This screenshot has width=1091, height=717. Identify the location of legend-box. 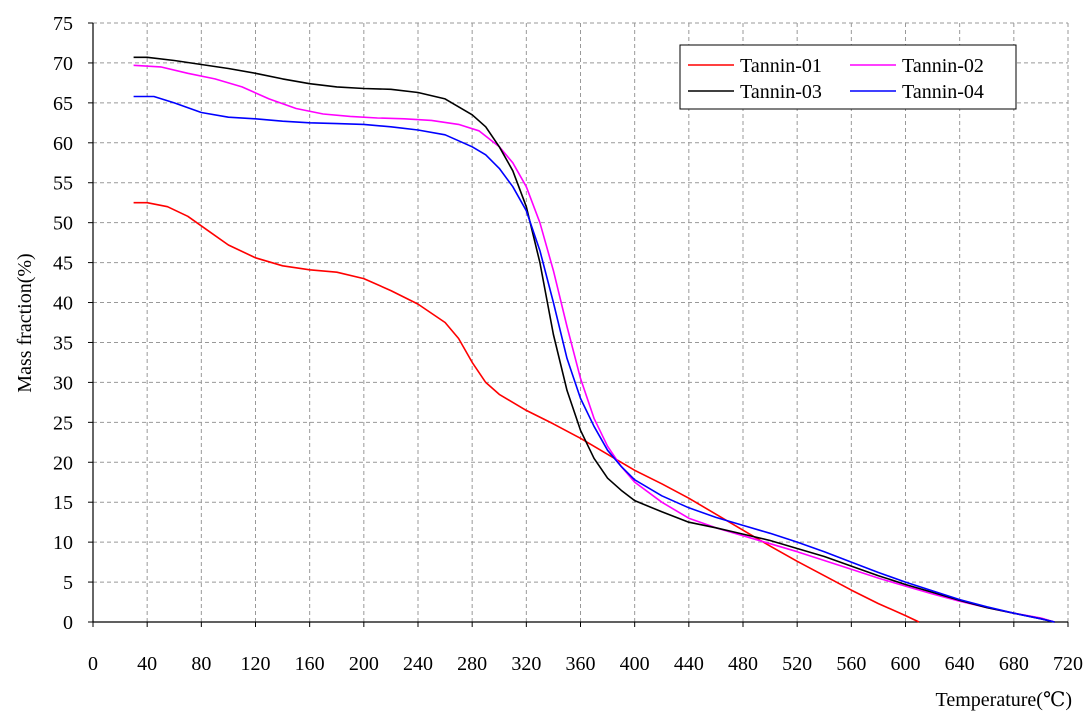
(848, 77).